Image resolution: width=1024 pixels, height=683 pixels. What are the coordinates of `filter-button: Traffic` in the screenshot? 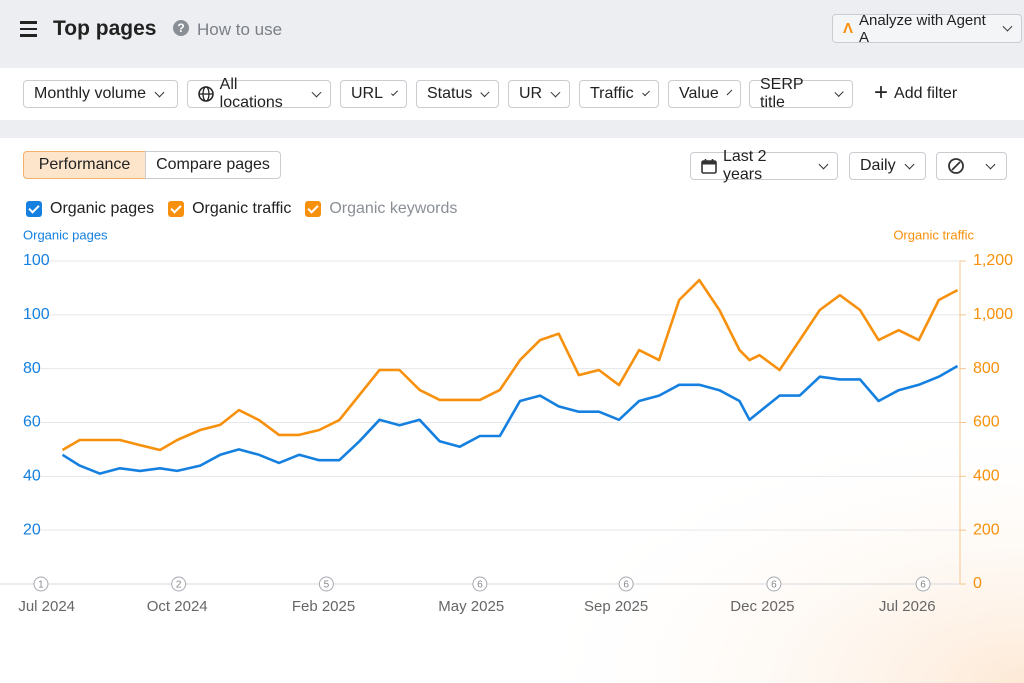 It's located at (619, 94).